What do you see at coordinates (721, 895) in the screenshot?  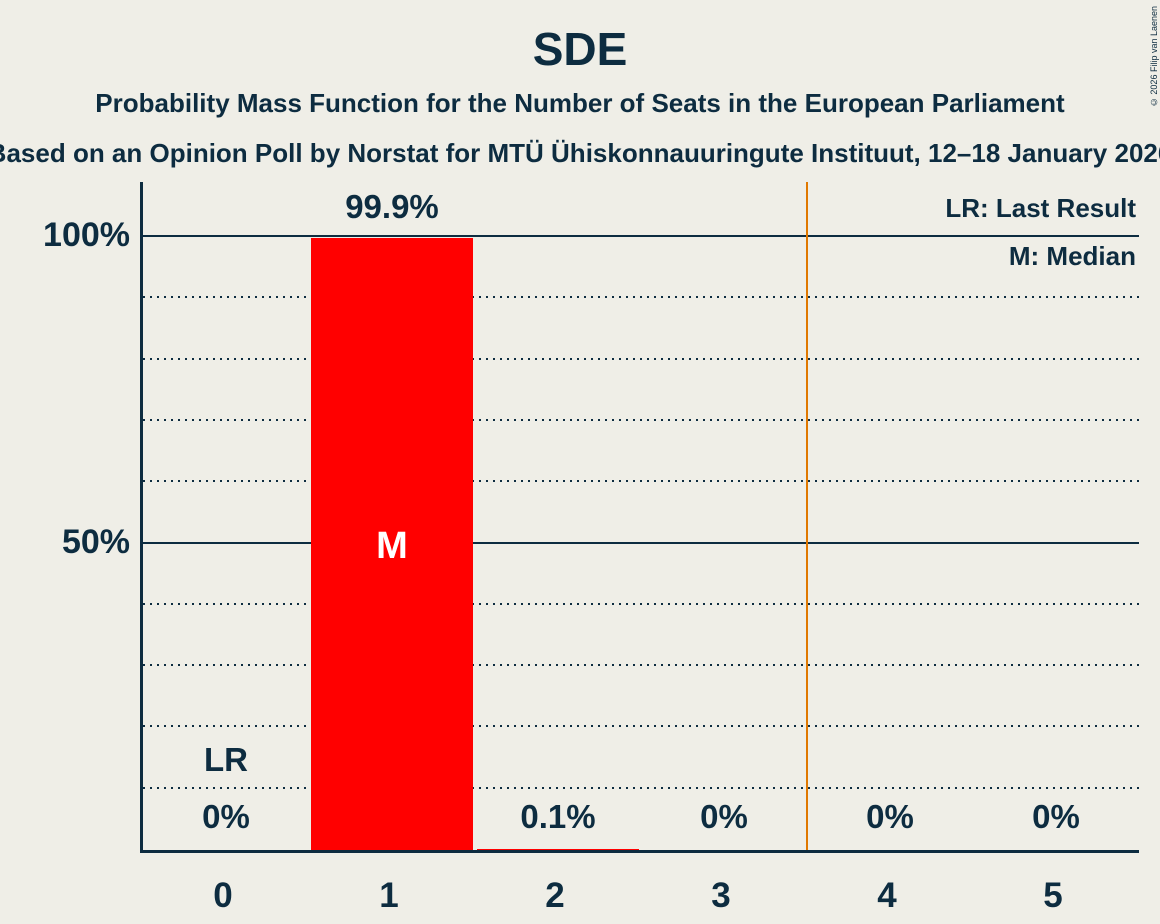 I see `x-axis-label-3: 3` at bounding box center [721, 895].